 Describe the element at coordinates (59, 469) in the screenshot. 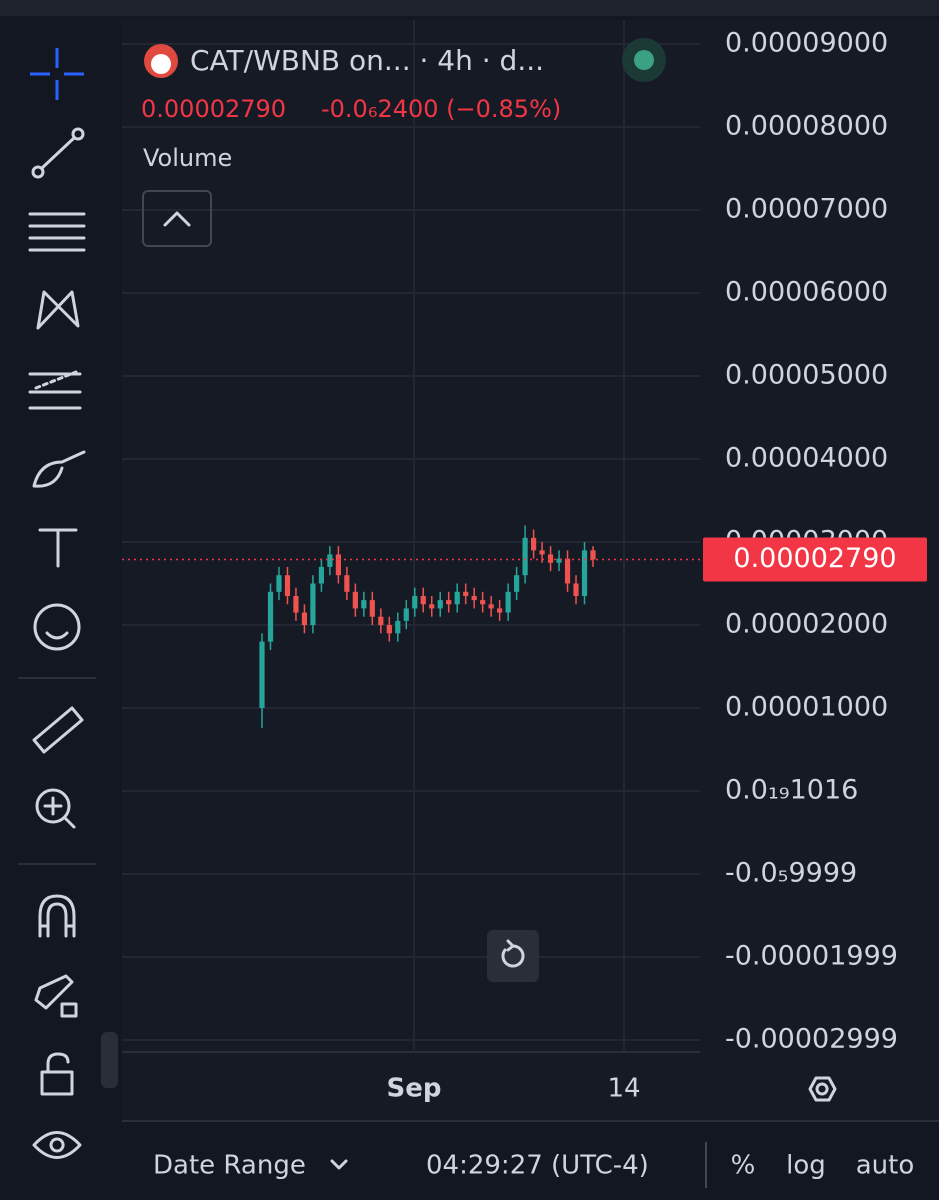

I see `brush-tool` at that location.